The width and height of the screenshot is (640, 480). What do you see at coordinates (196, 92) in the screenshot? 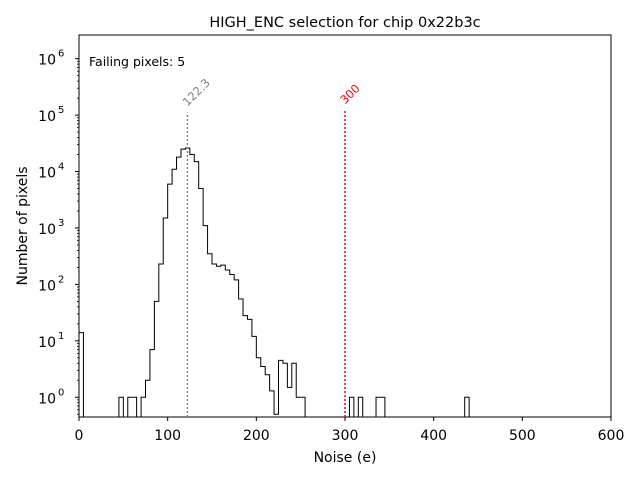
I see `vline-label-0: 122.3` at bounding box center [196, 92].